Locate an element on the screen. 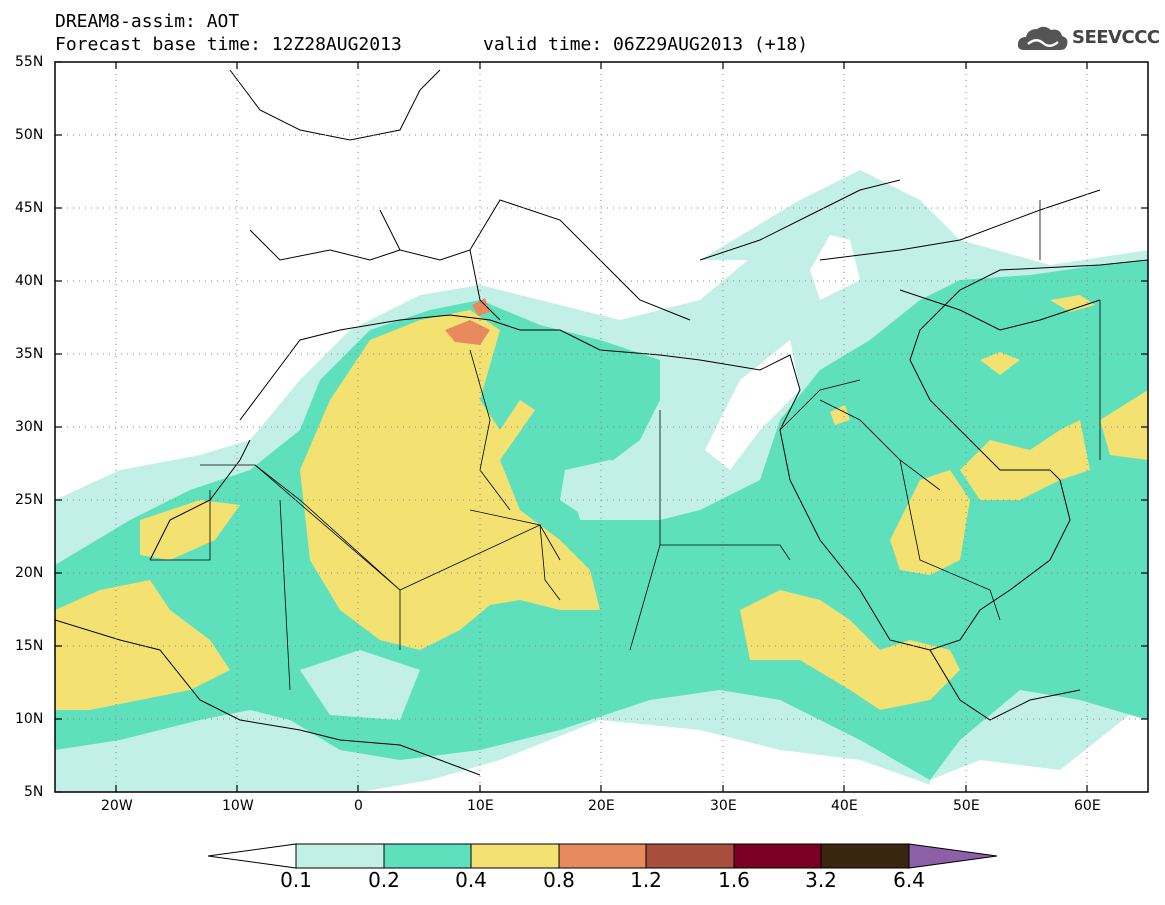  lat-label: 45N is located at coordinates (29, 208).